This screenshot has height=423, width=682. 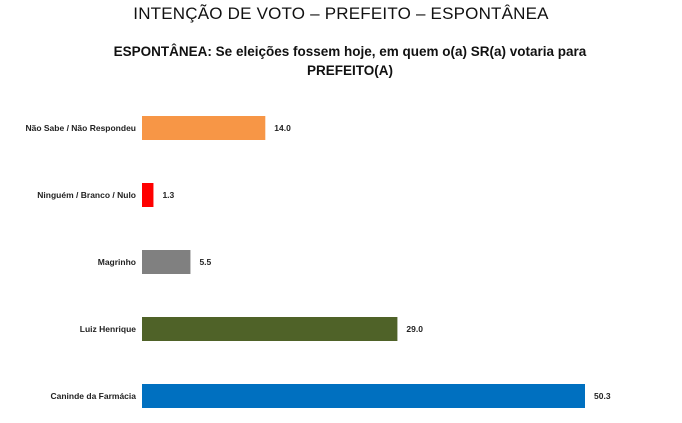 What do you see at coordinates (93, 396) in the screenshot?
I see `category-label: Caninde da Farmácia` at bounding box center [93, 396].